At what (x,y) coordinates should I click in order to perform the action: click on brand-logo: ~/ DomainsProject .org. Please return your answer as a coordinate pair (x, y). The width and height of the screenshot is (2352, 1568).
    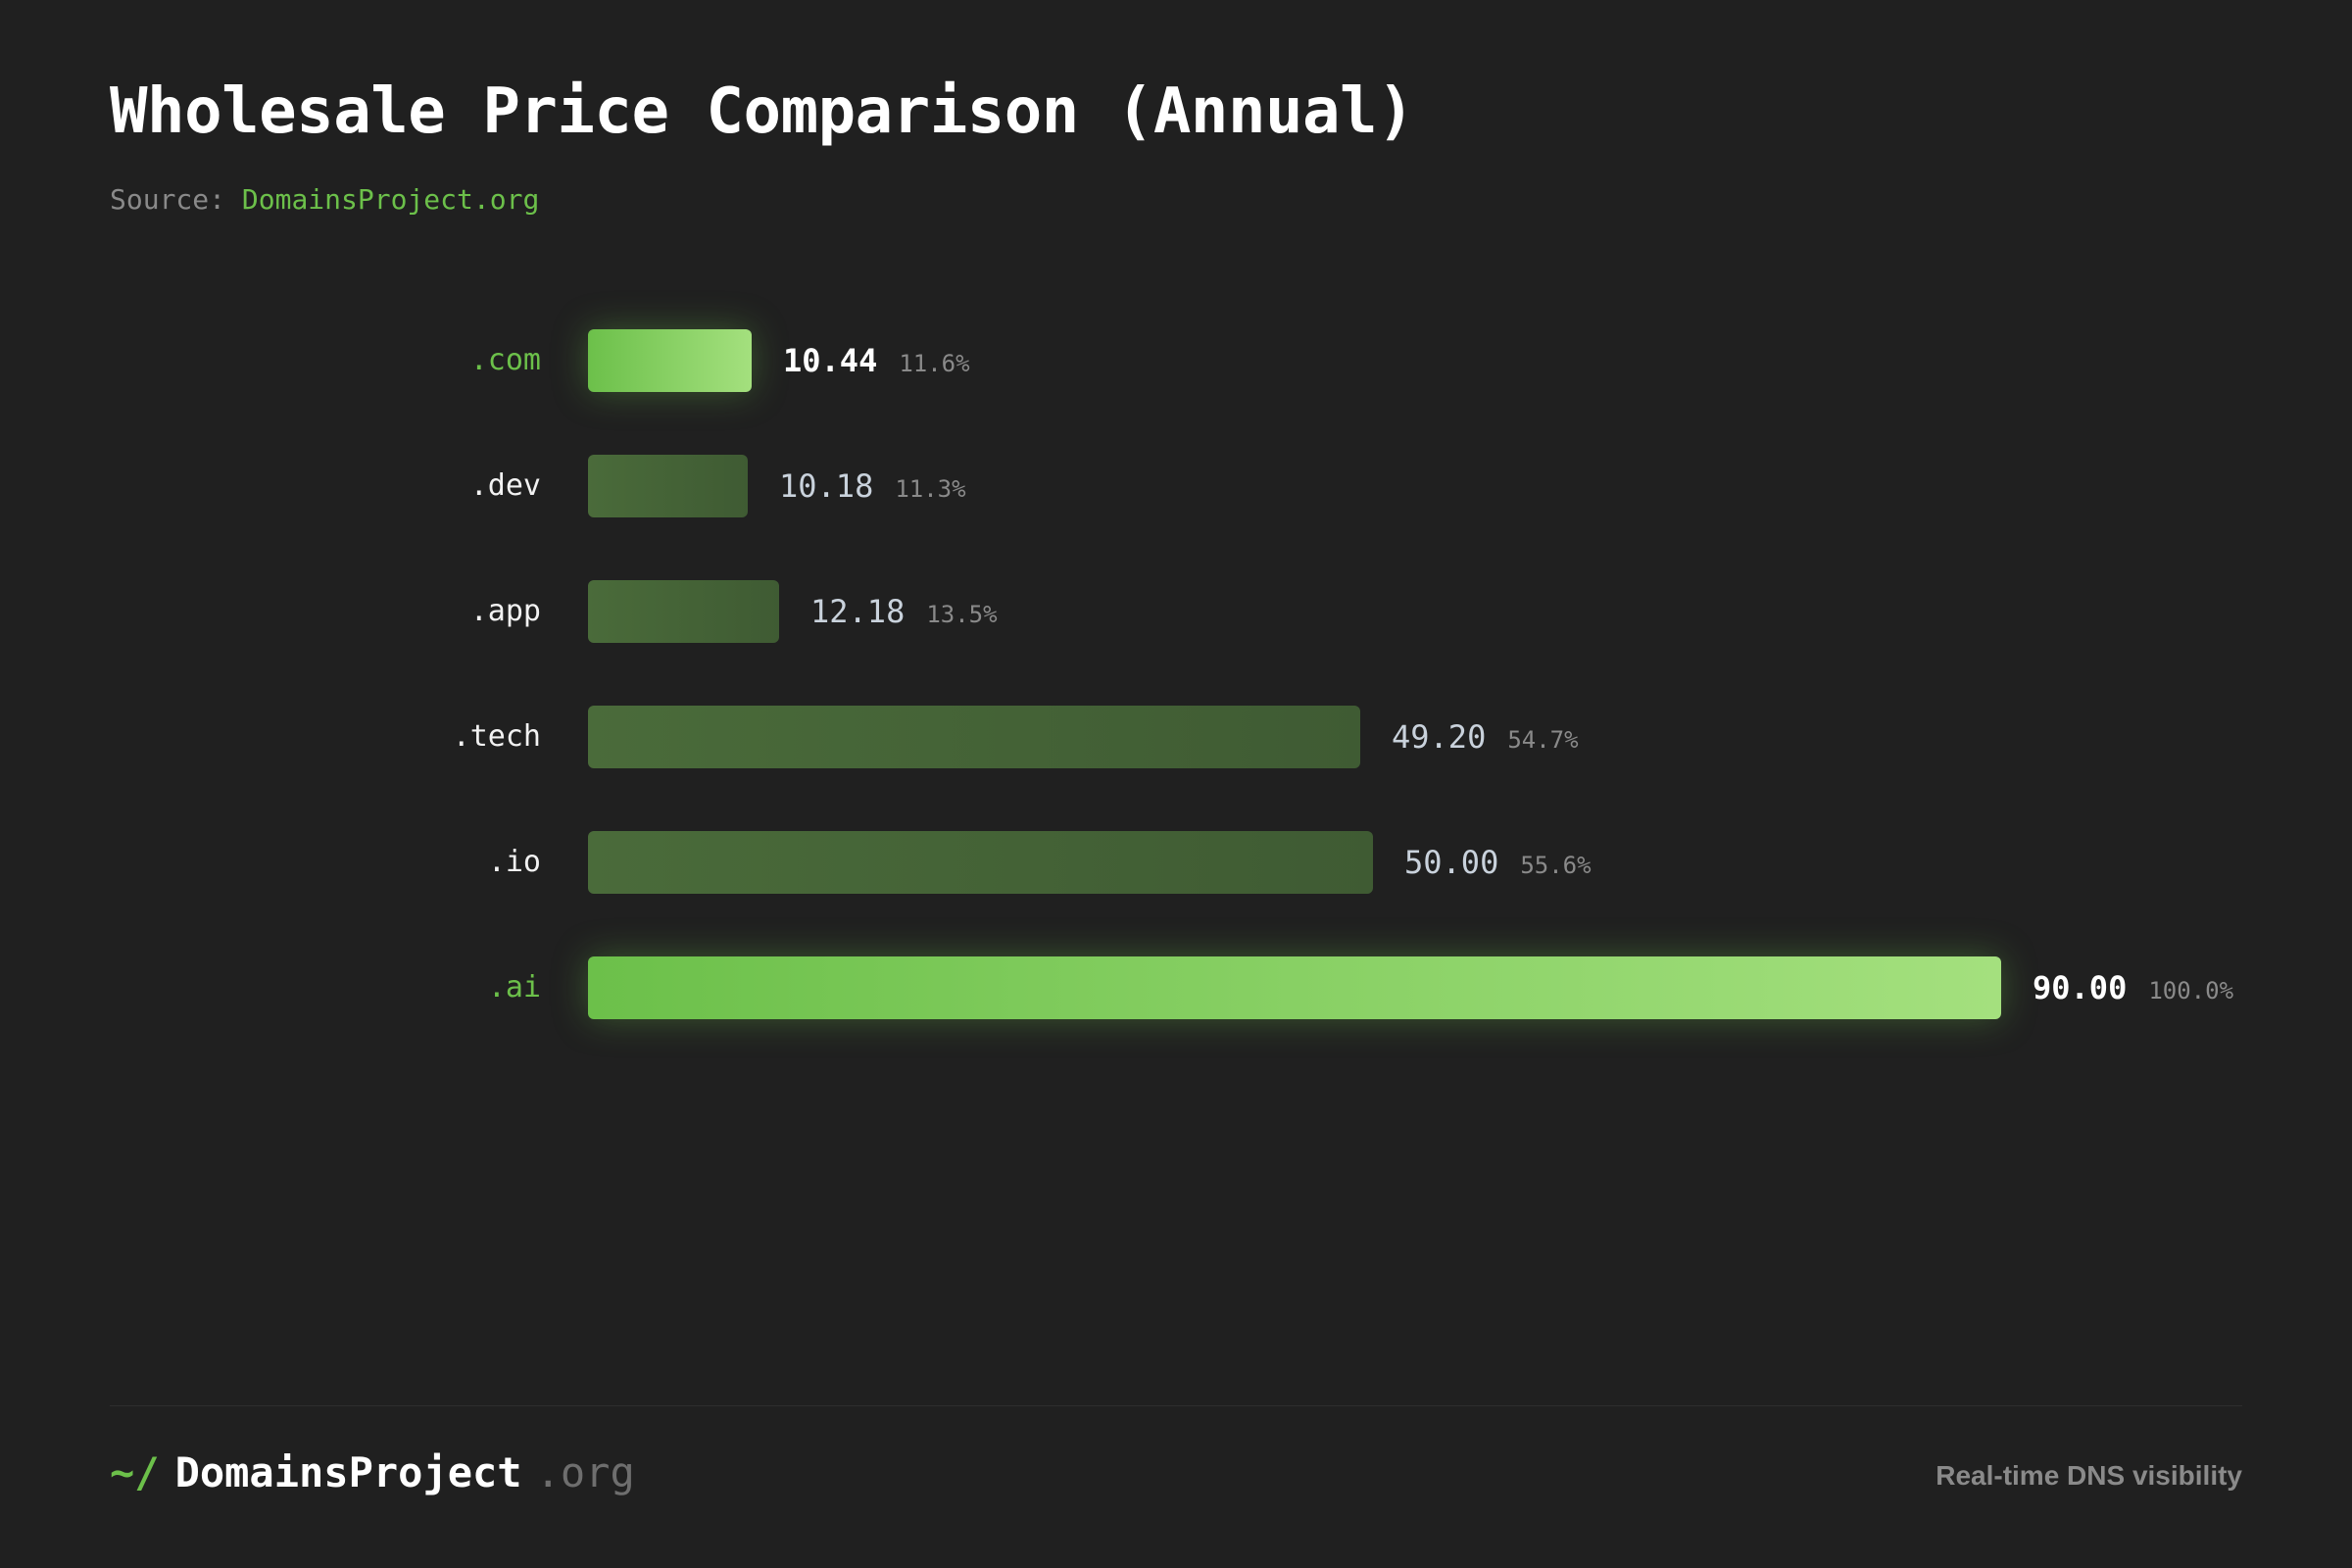
    Looking at the image, I should click on (372, 1472).